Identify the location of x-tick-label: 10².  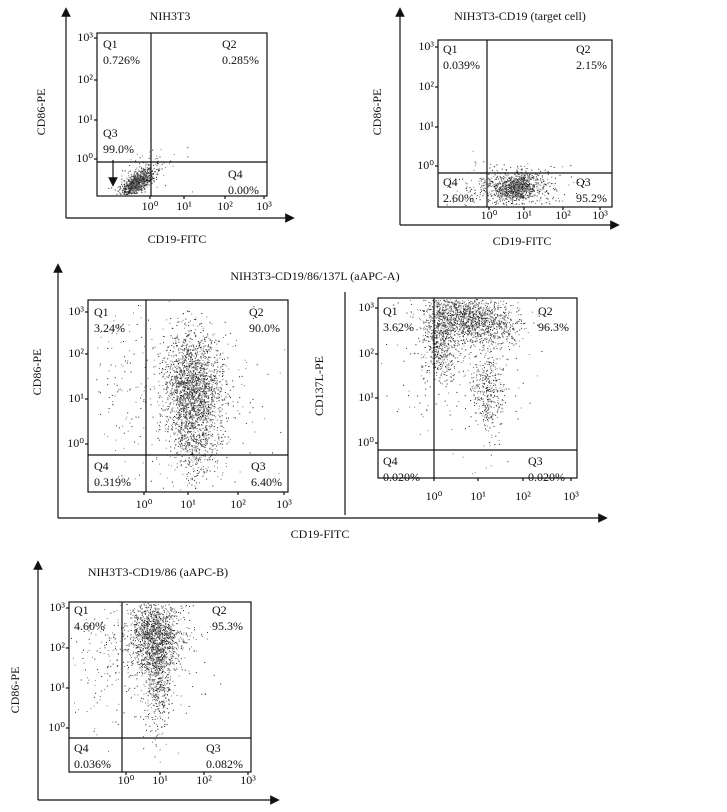
(225, 206).